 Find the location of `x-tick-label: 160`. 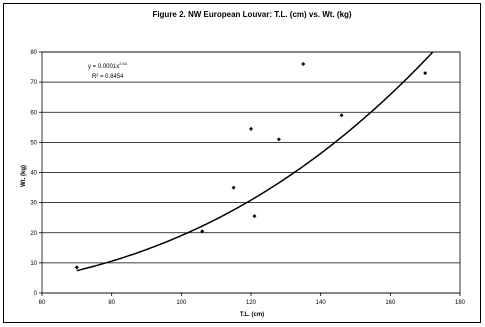

x-tick-label: 160 is located at coordinates (390, 303).